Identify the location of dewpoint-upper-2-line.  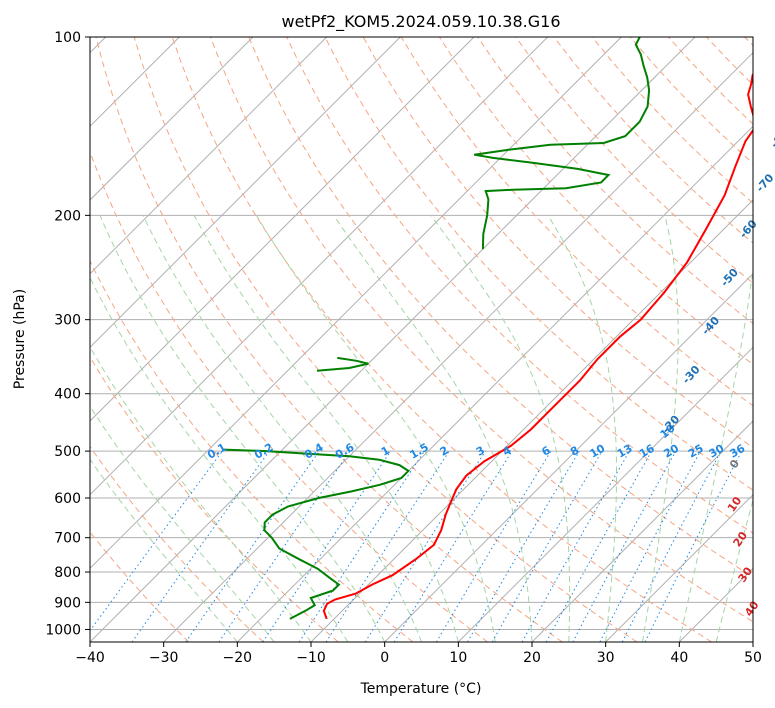
(562, 143).